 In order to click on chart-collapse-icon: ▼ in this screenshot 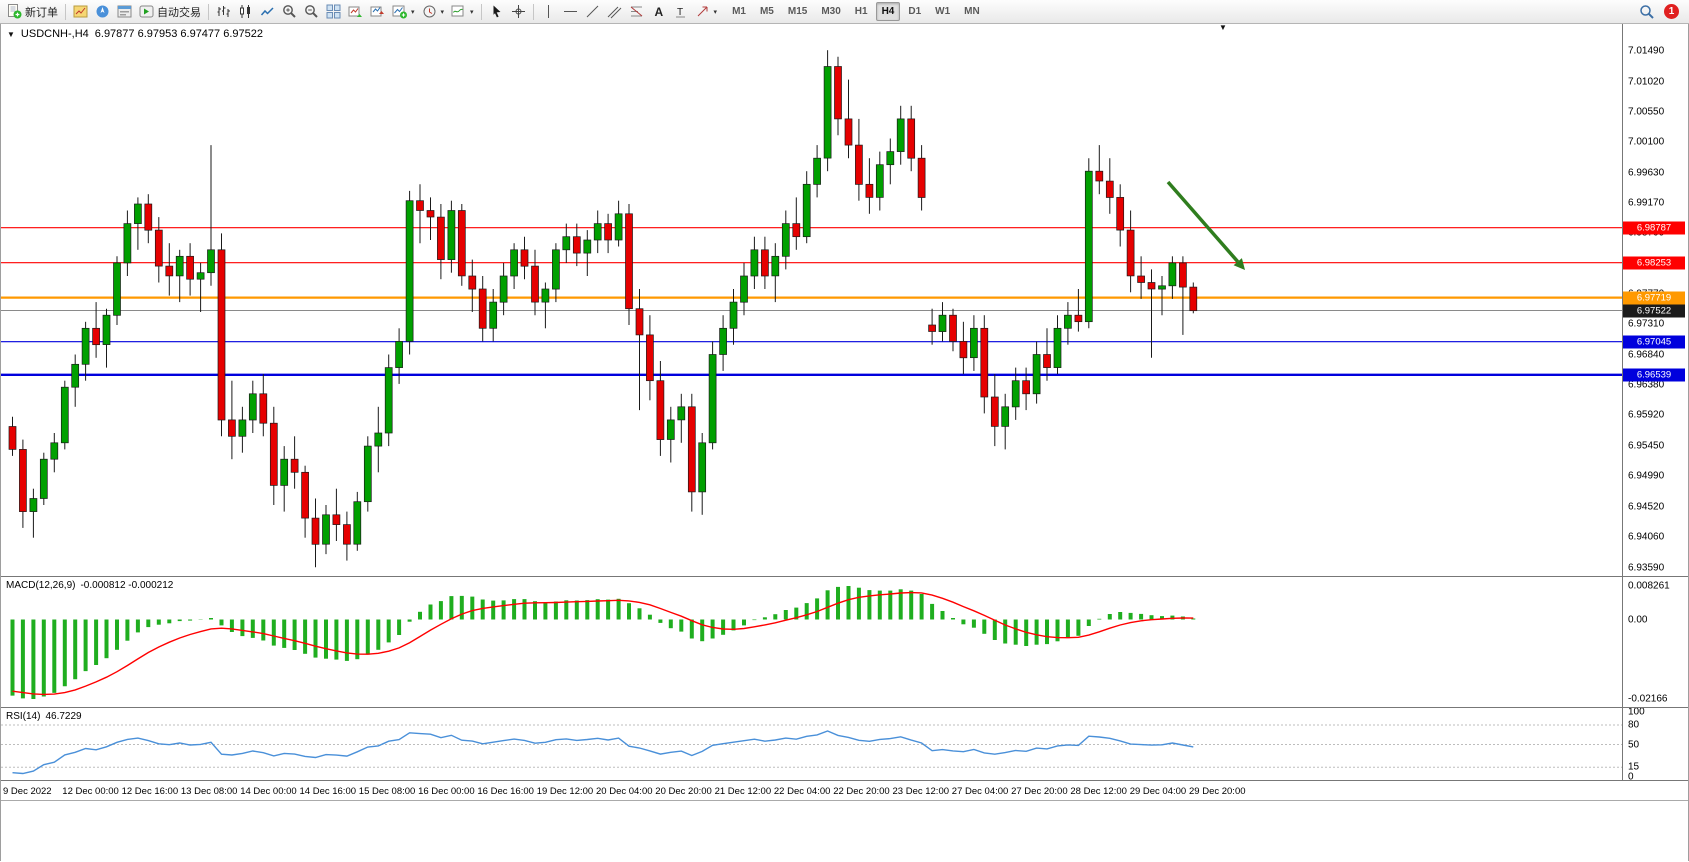, I will do `click(11, 34)`.